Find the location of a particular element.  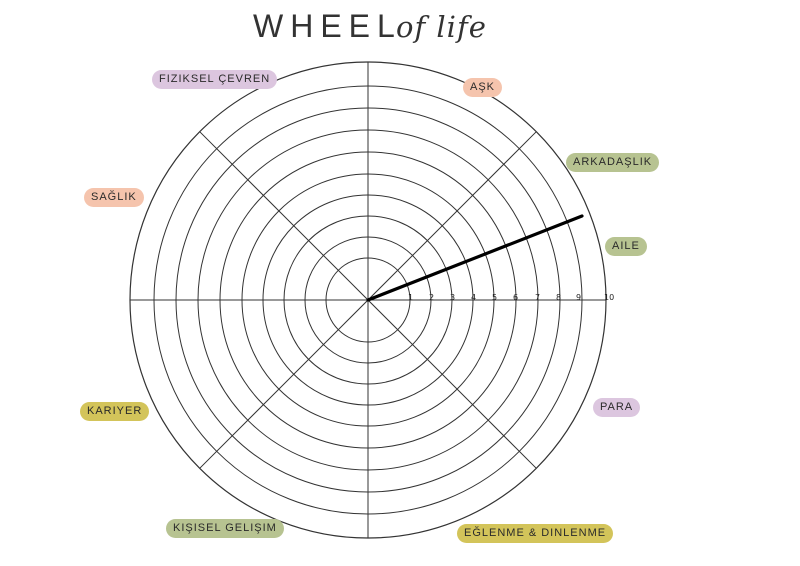

scale-label-5: 5 is located at coordinates (494, 297).